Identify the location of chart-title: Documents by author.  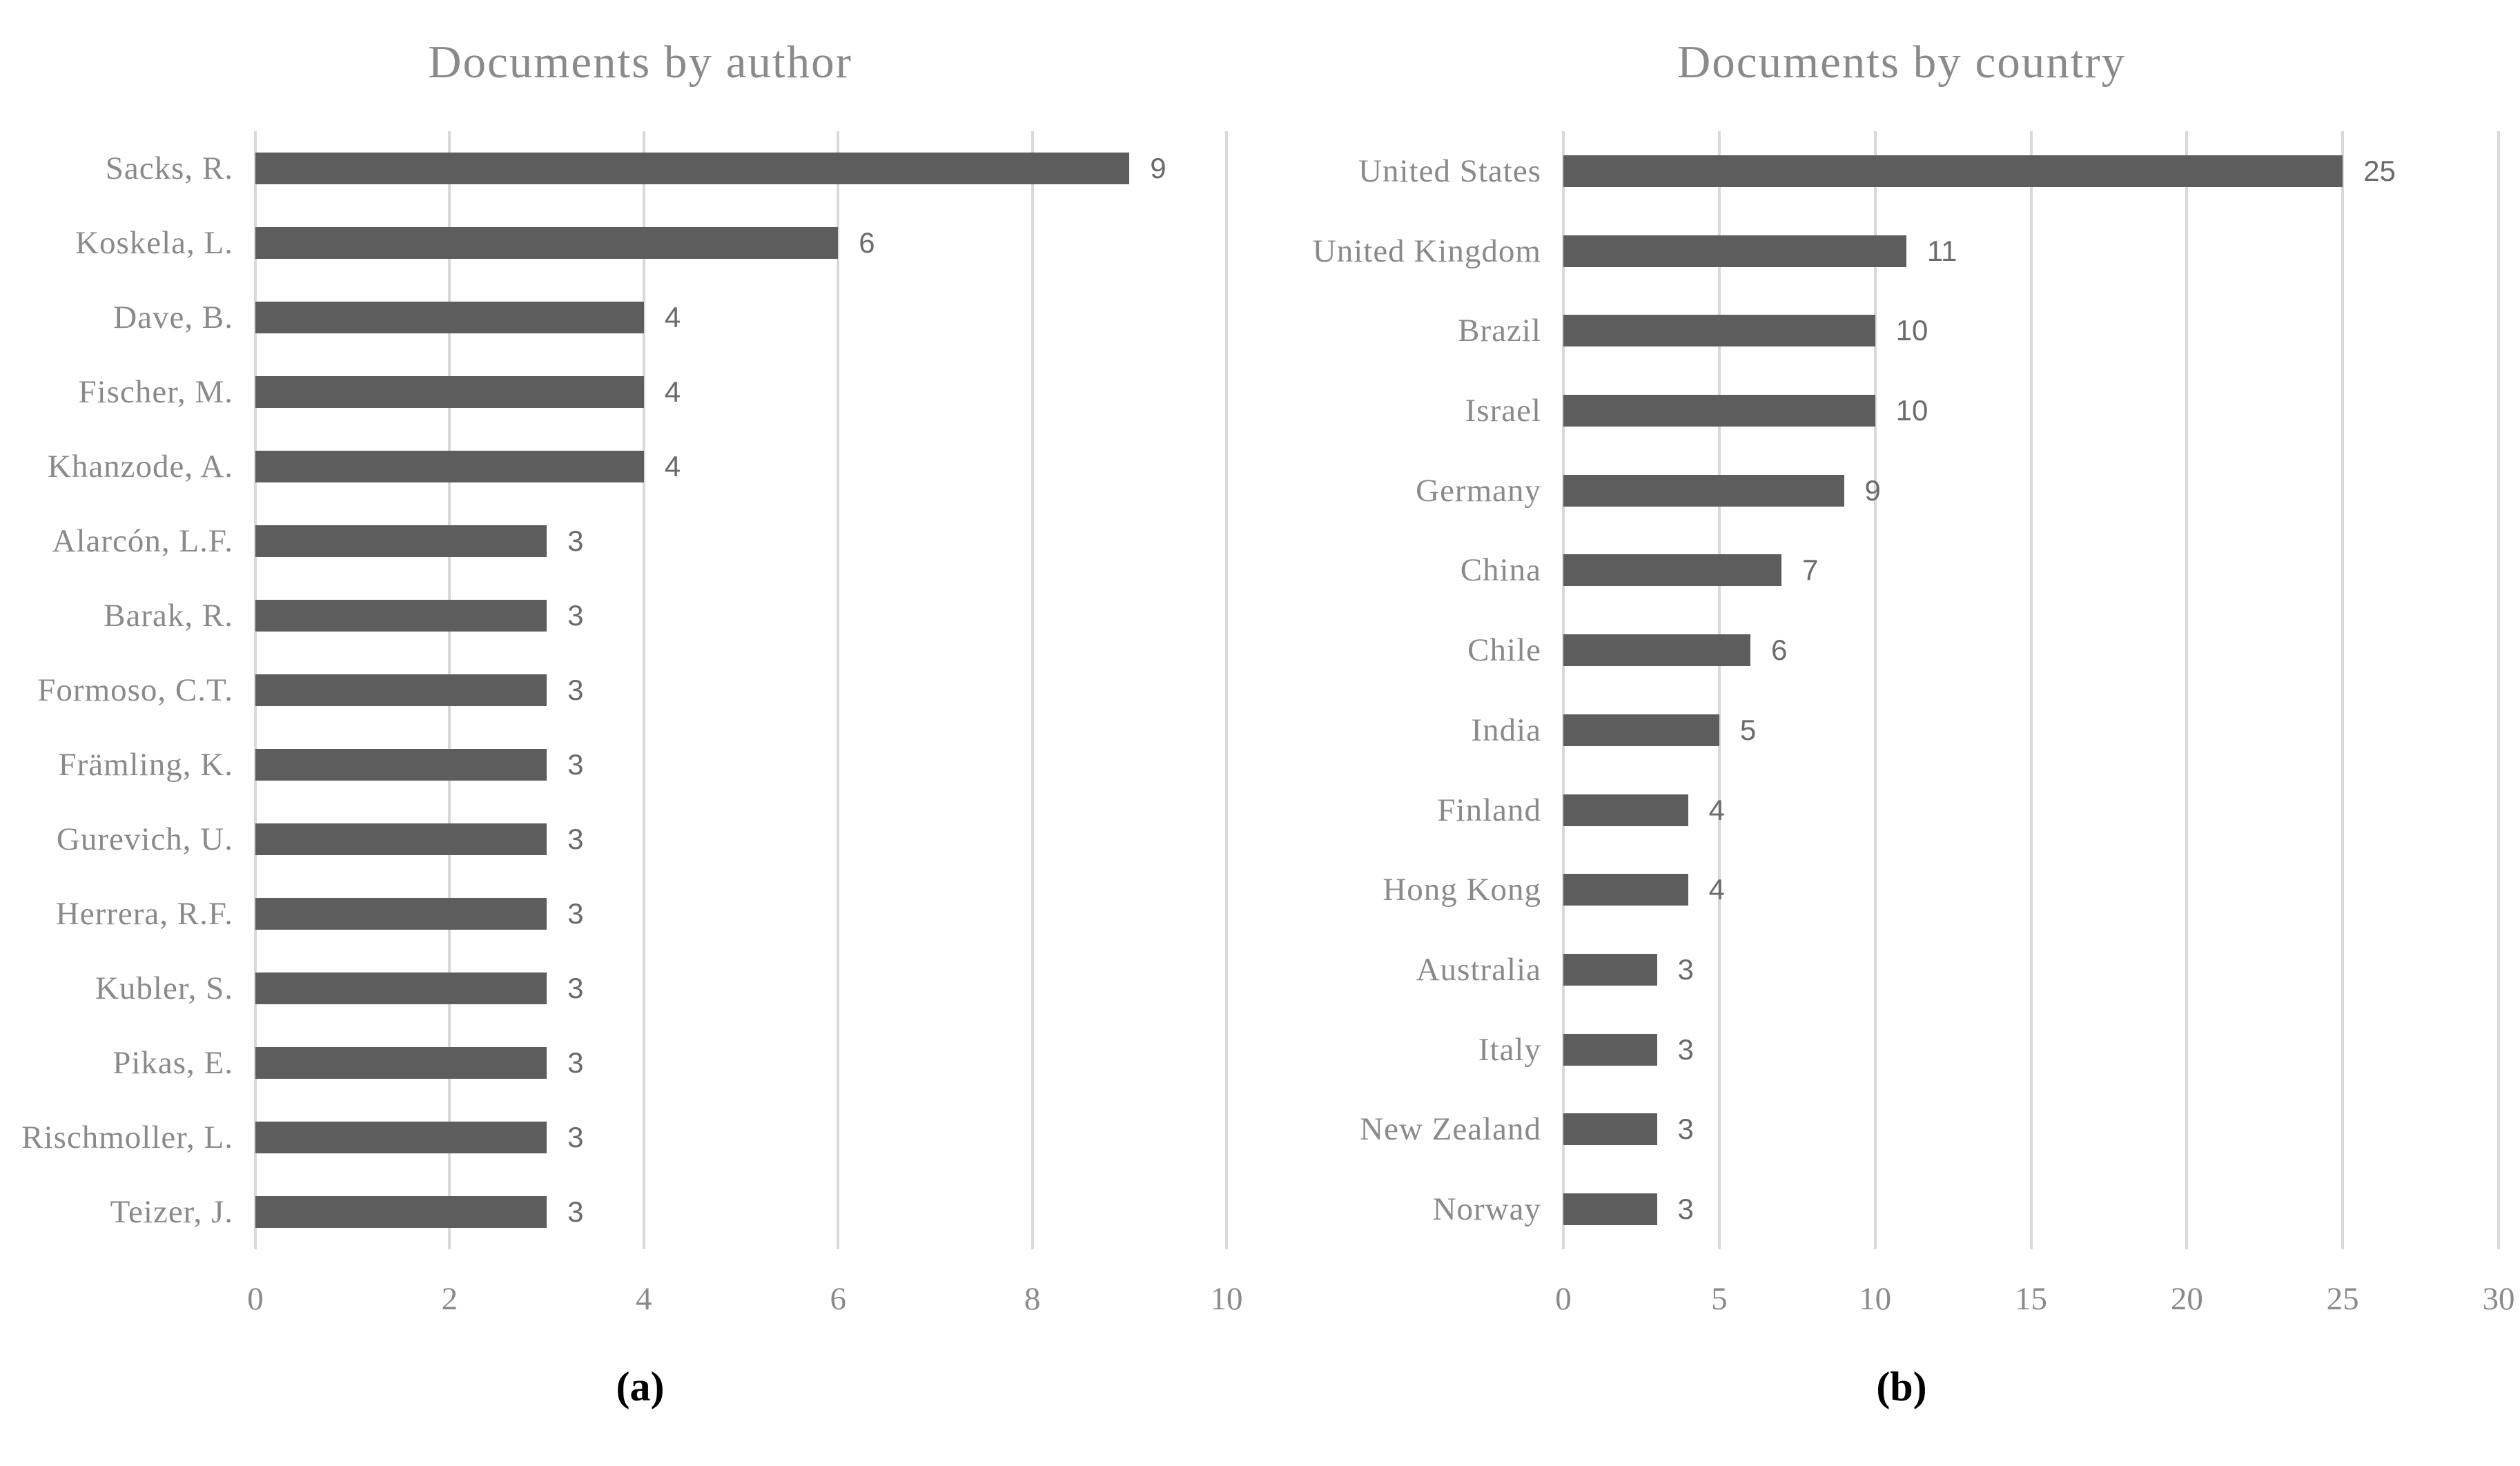
(640, 63).